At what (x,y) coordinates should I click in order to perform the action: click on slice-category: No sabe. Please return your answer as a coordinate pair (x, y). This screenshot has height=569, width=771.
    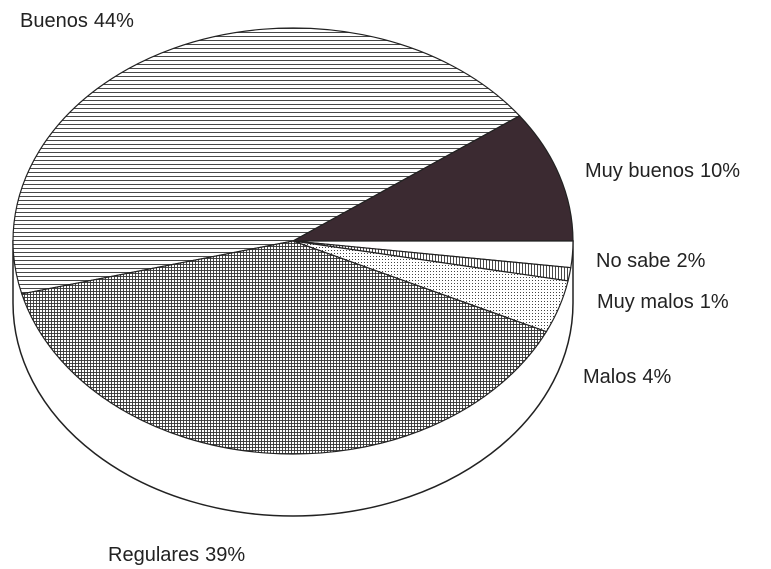
    Looking at the image, I should click on (633, 261).